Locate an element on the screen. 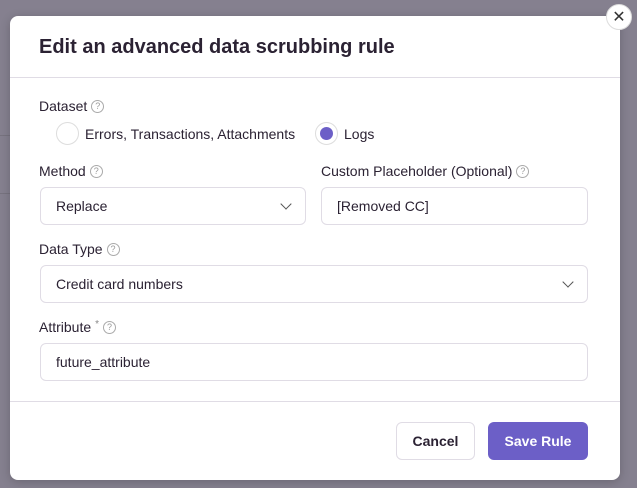 The height and width of the screenshot is (488, 637). custom-placeholder-input: [Removed CC] is located at coordinates (454, 206).